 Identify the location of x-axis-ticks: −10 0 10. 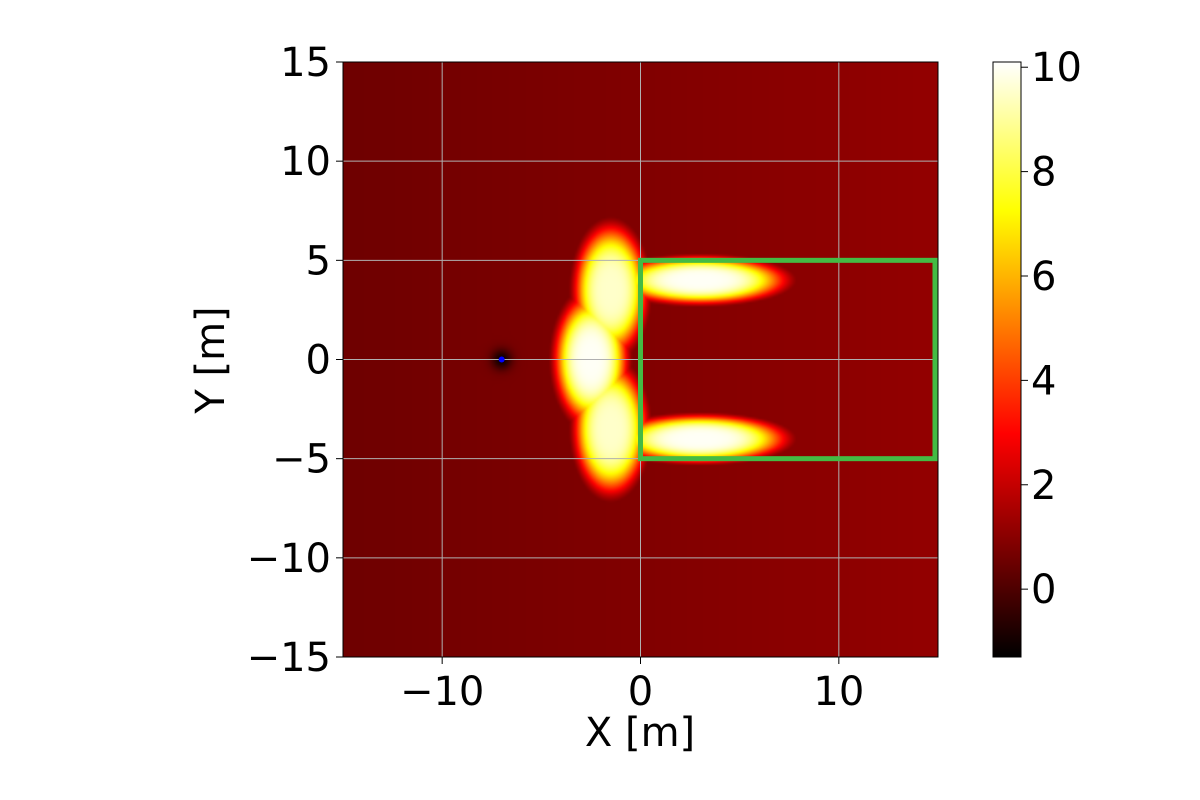
(632, 686).